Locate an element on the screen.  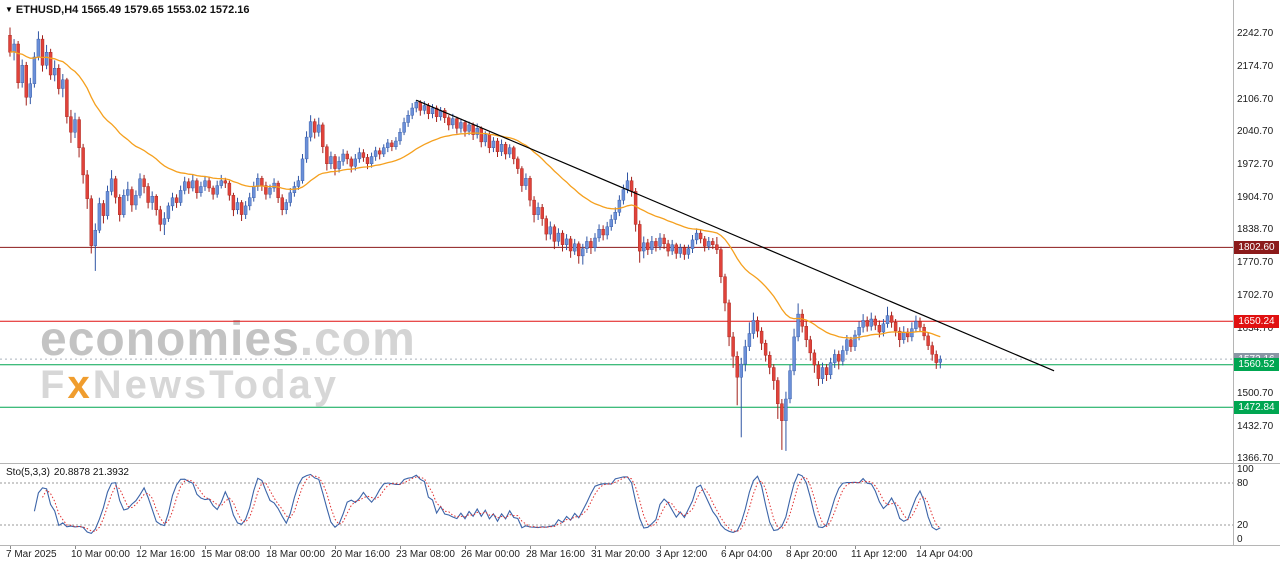
time-label: 12 Mar 16:00 is located at coordinates (165, 554).